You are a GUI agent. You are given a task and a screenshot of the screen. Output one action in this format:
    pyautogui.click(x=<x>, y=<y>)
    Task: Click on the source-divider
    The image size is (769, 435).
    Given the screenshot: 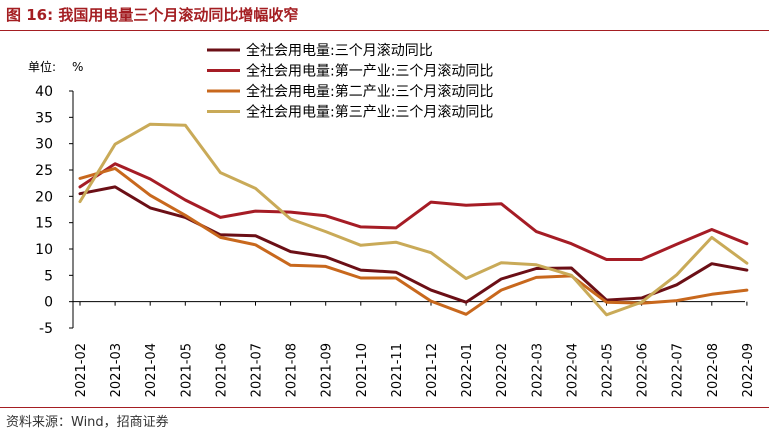 What is the action you would take?
    pyautogui.click(x=384, y=407)
    